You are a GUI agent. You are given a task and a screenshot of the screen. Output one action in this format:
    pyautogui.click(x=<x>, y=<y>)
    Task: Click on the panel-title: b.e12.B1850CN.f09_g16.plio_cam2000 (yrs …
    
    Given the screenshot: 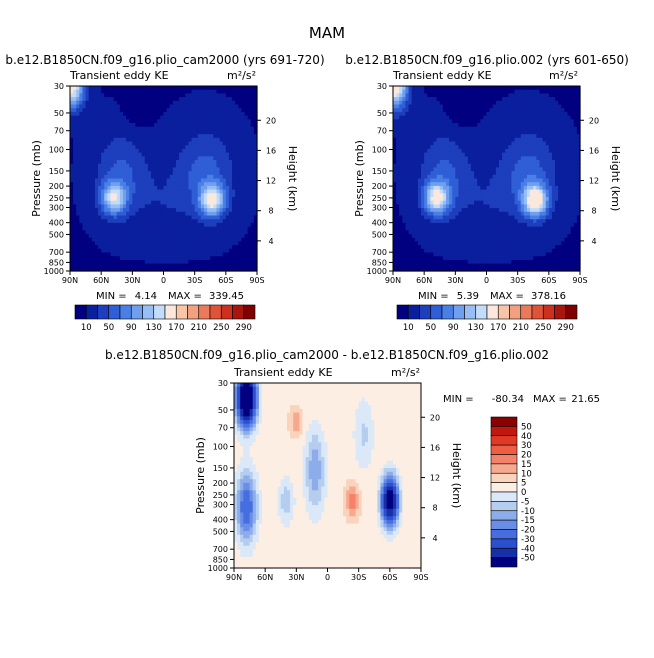 What is the action you would take?
    pyautogui.click(x=164, y=60)
    